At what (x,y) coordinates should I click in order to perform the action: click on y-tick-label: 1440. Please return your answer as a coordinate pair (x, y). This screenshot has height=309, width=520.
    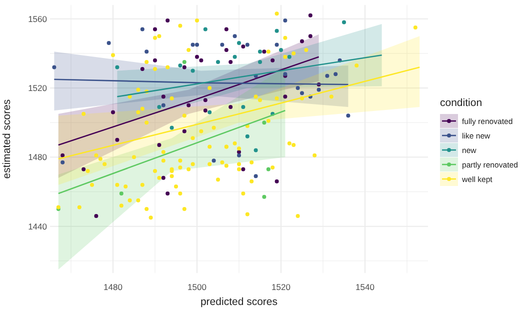
    Looking at the image, I should click on (38, 226).